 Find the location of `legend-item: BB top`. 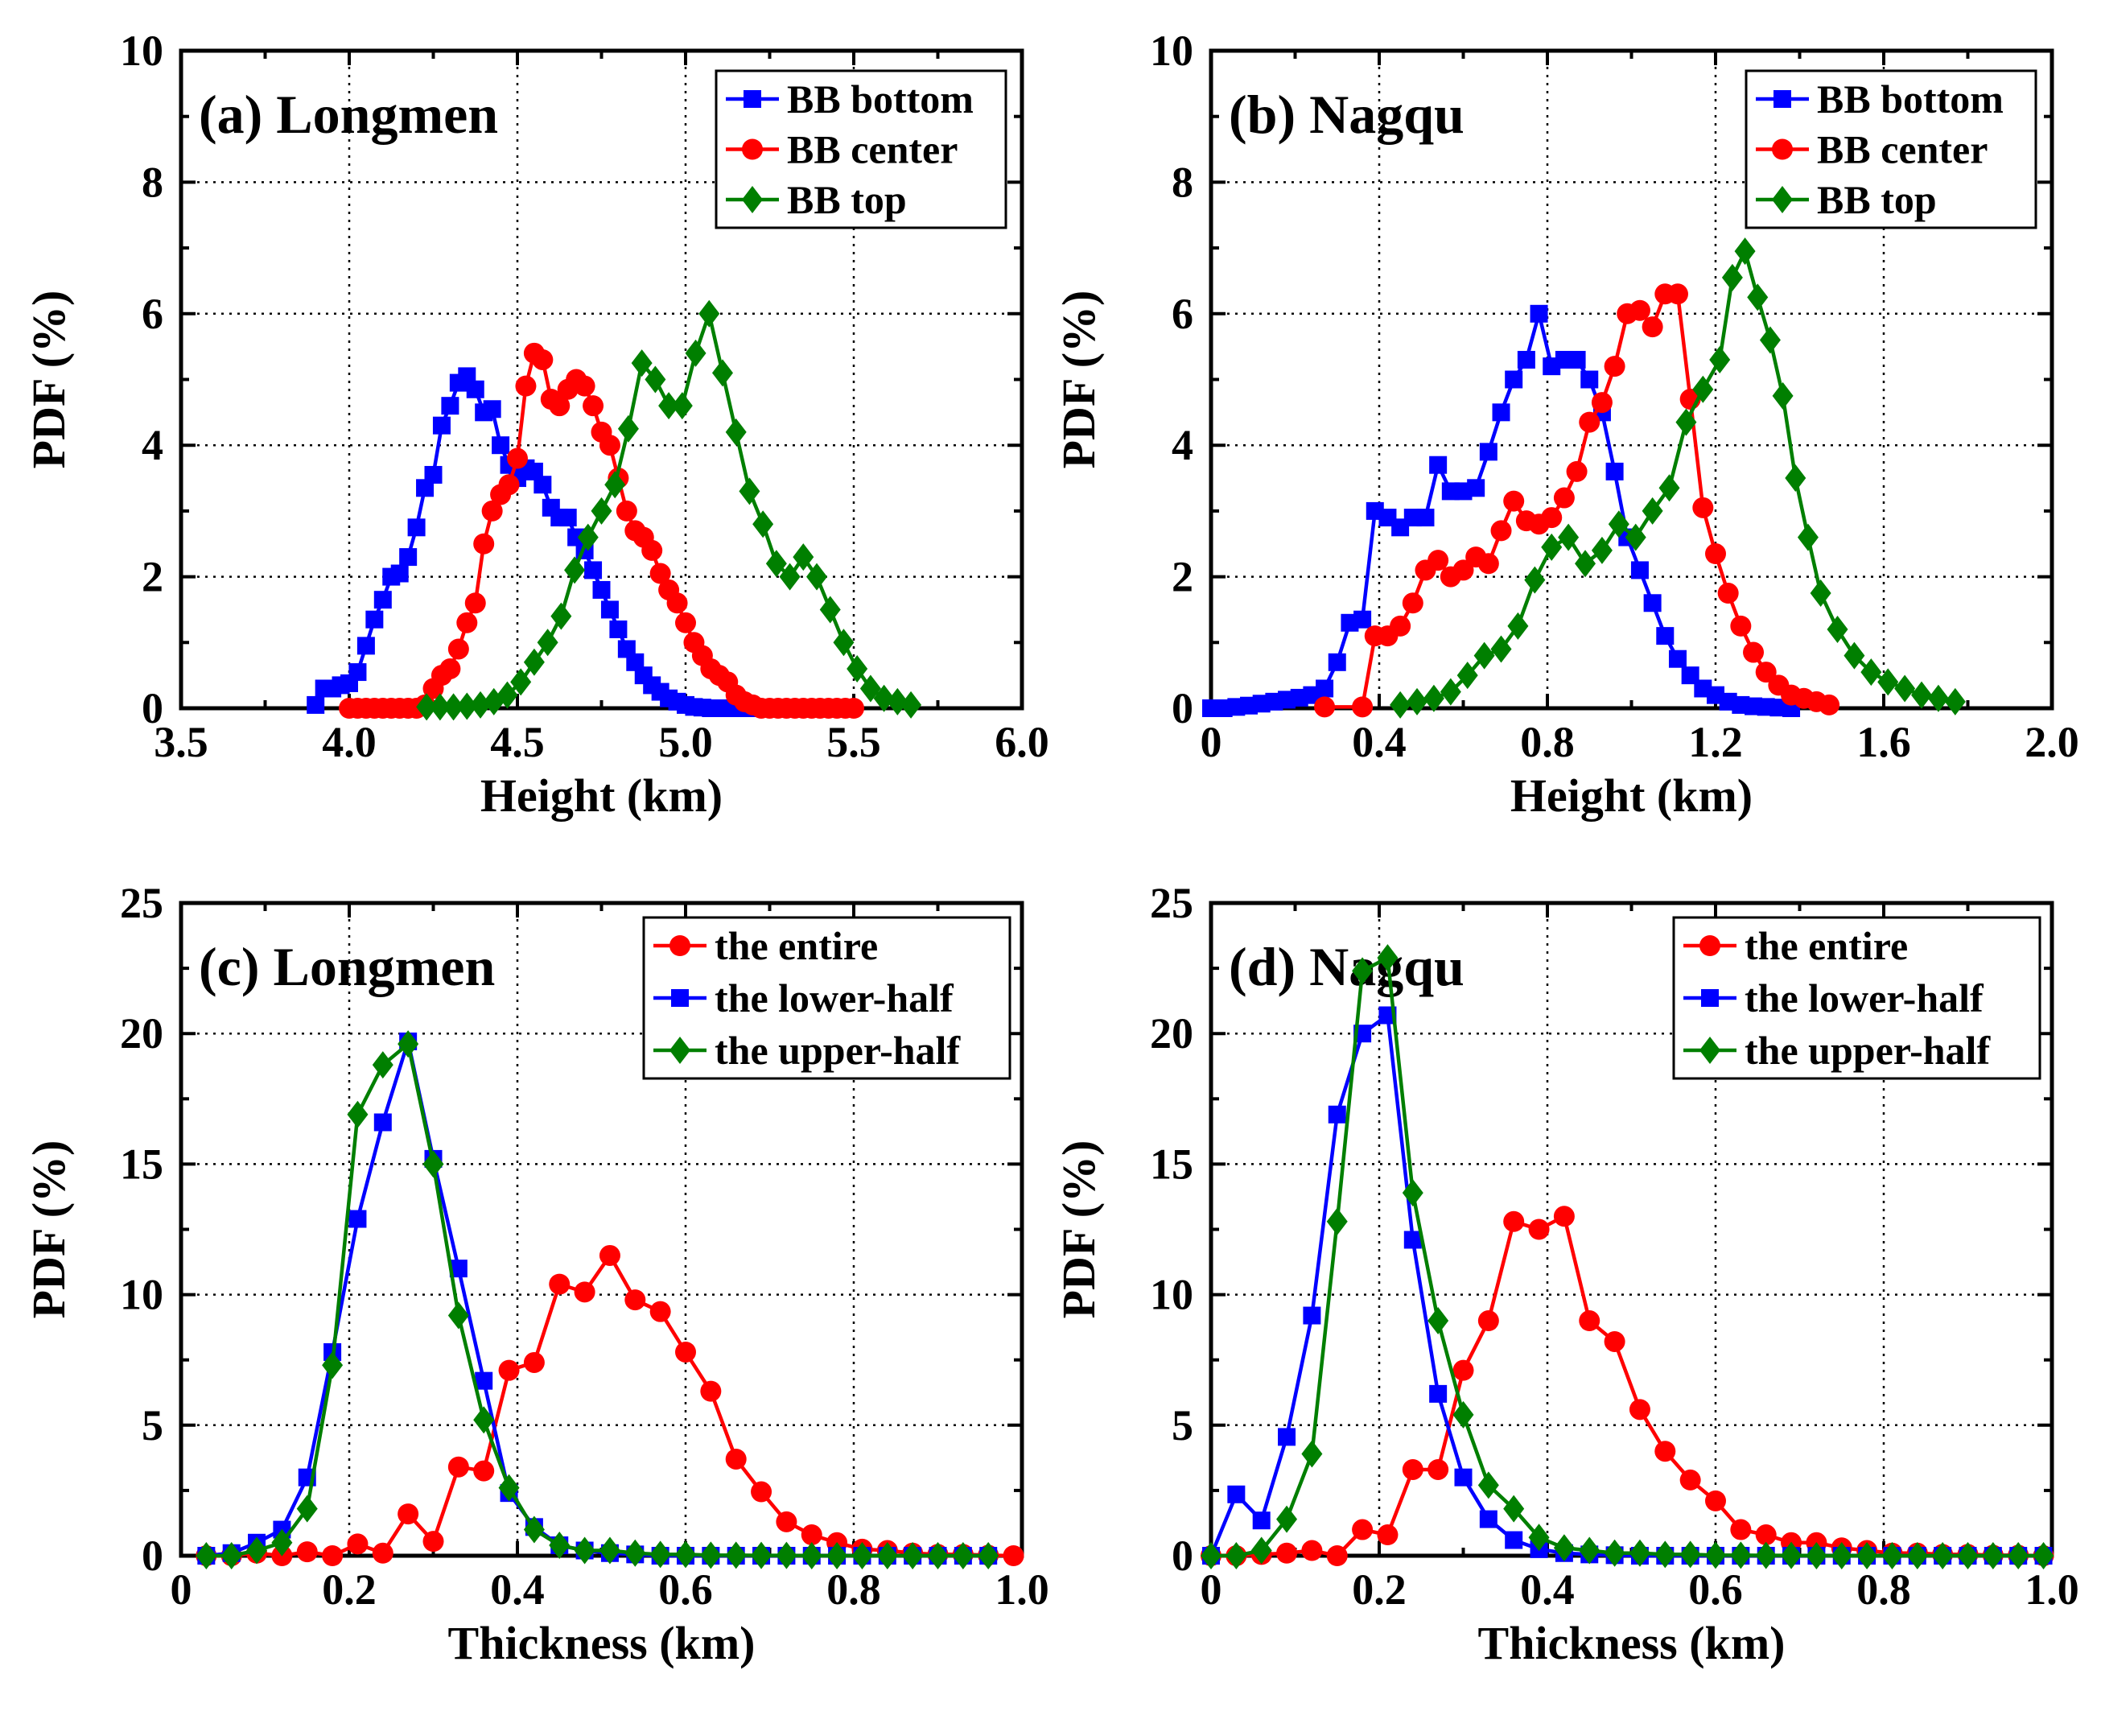

legend-item: BB top is located at coordinates (1846, 199).